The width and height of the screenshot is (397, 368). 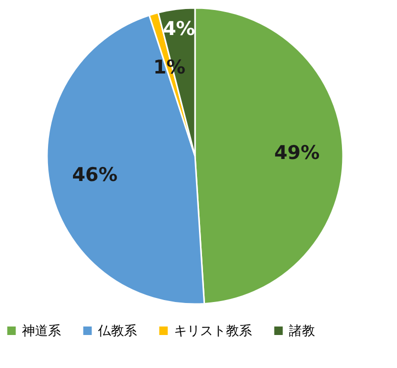 What do you see at coordinates (302, 331) in the screenshot?
I see `legend-label: 諸教` at bounding box center [302, 331].